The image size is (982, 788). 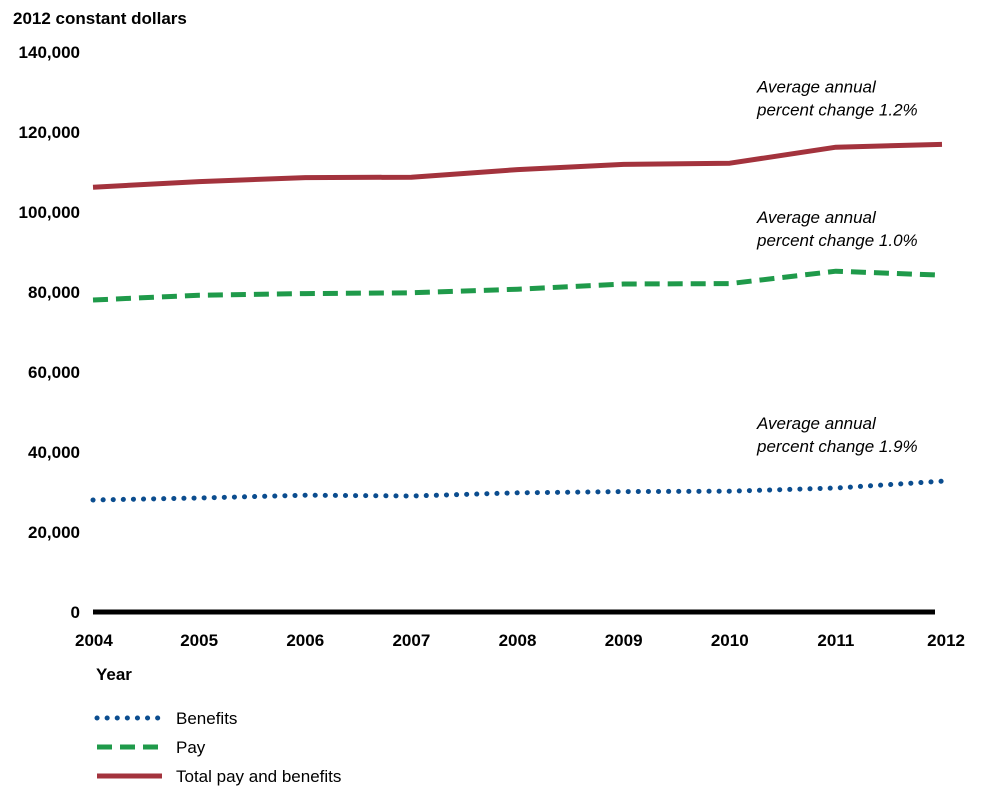 What do you see at coordinates (517, 165) in the screenshot?
I see `series-line-total` at bounding box center [517, 165].